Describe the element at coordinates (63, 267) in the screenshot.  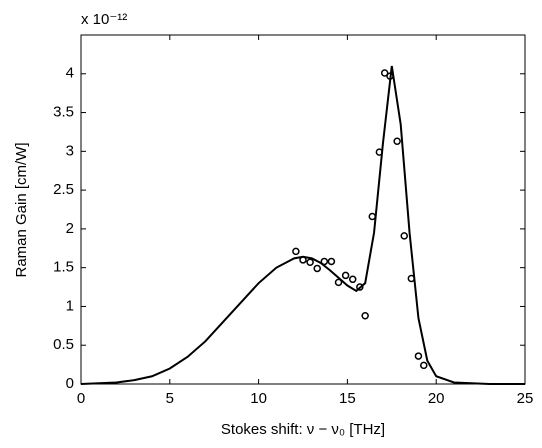
I see `y-tick-label: 1.5` at that location.